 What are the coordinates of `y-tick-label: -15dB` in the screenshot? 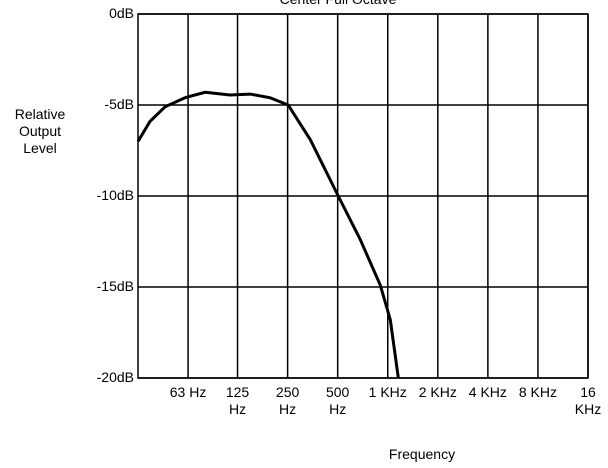 It's located at (115, 286).